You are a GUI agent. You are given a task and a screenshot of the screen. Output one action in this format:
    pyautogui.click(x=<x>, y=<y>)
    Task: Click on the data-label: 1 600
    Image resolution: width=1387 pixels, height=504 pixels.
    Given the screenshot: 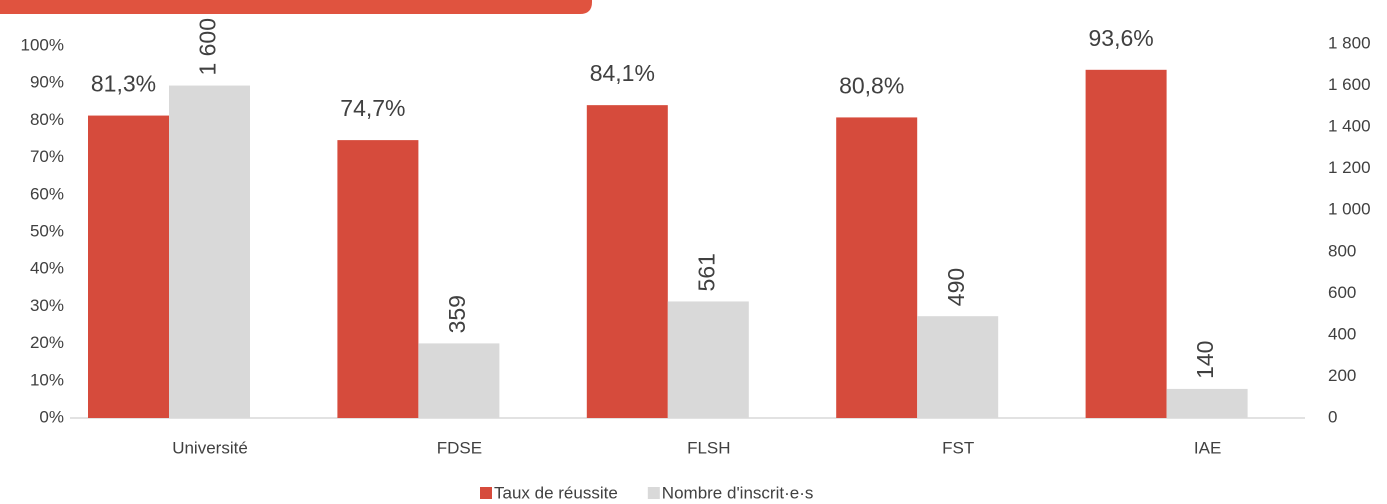 What is the action you would take?
    pyautogui.click(x=208, y=47)
    